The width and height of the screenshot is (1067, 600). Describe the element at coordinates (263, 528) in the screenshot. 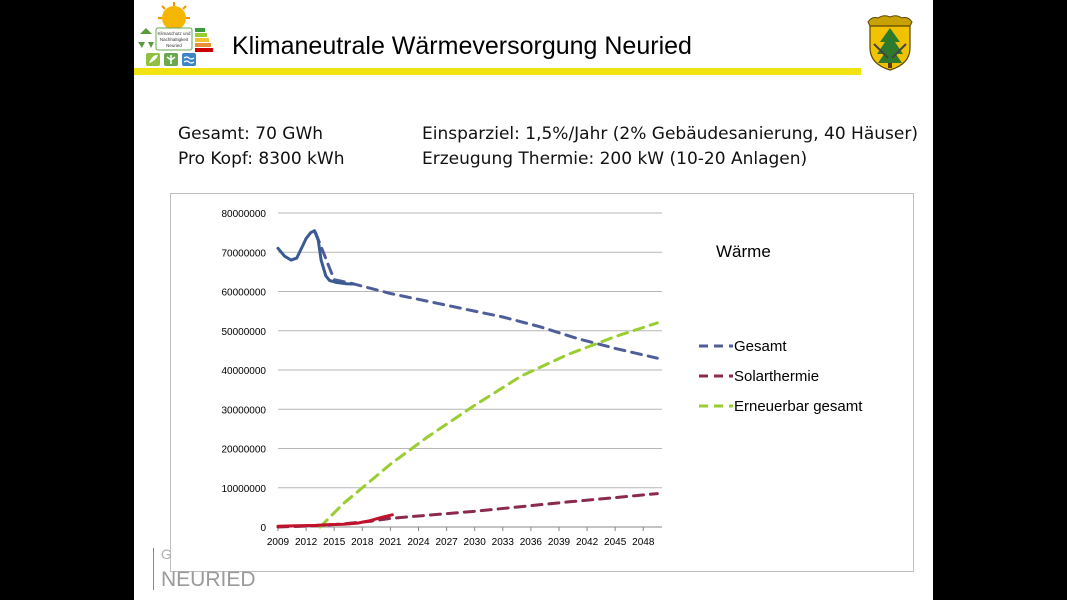

I see `y-tick-label: 0` at that location.